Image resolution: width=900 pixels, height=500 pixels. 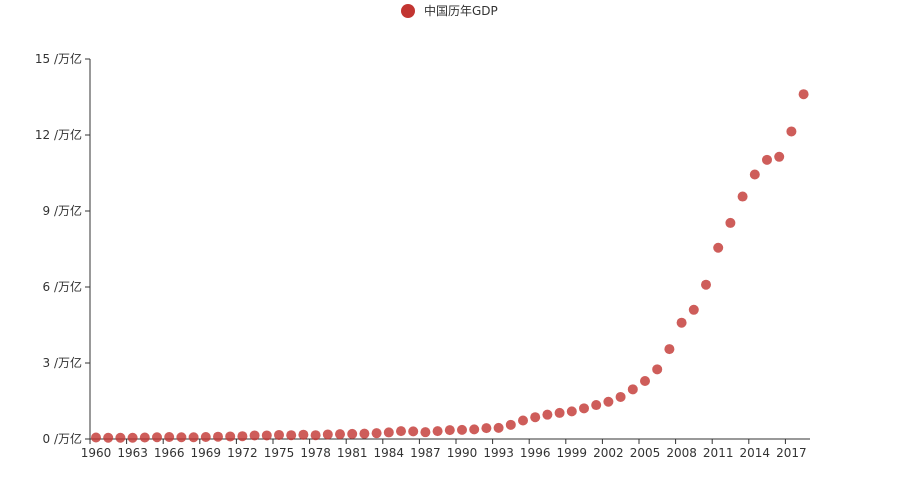 I want to click on y-axis: 0 /万亿 3 /万亿 6 /万亿 9 /万亿 12 /万亿 15 /万亿, so click(x=63, y=248).